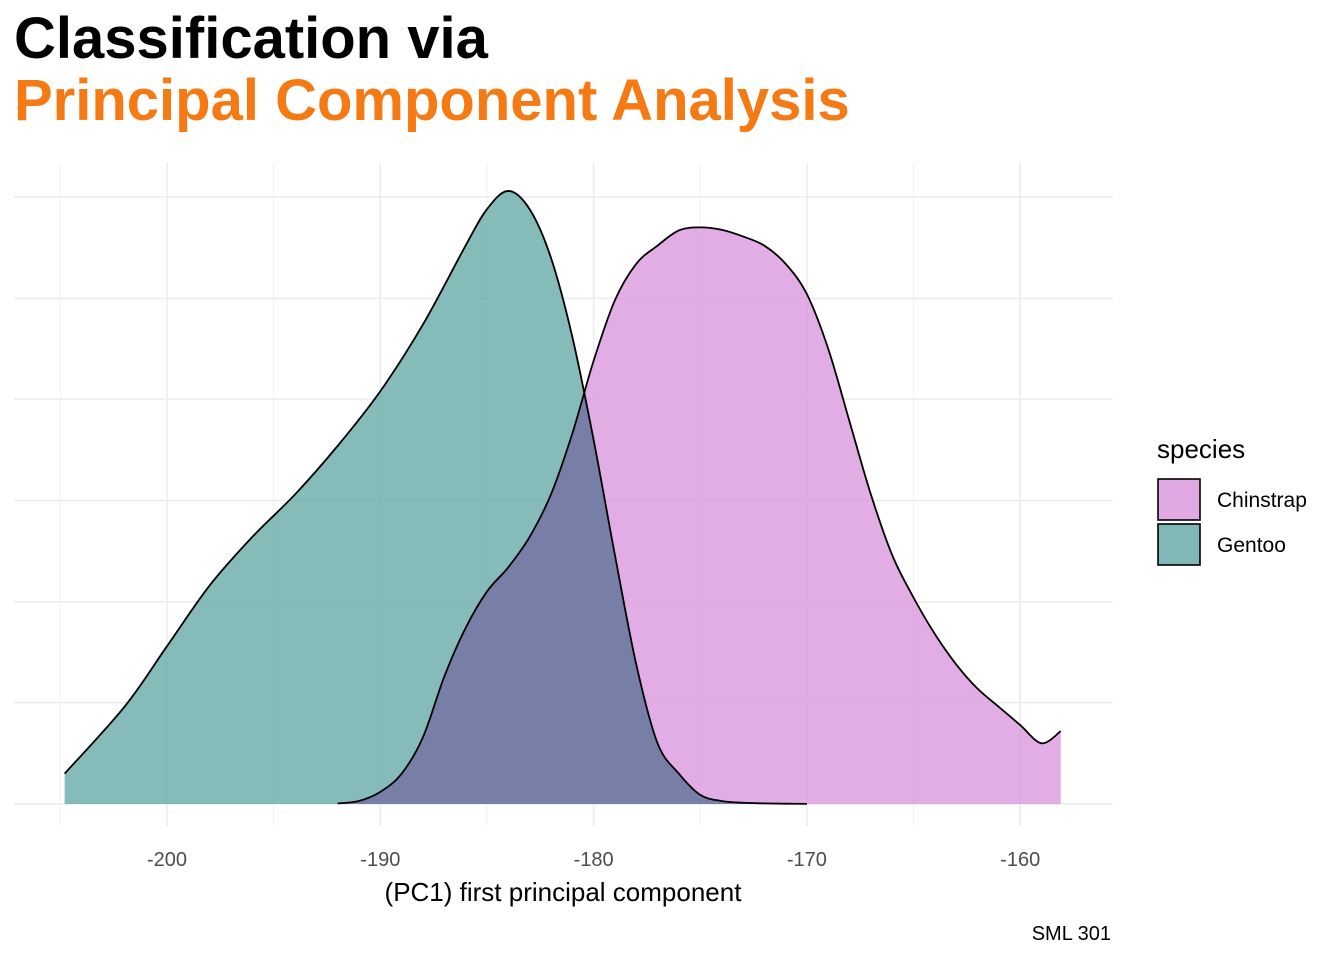  Describe the element at coordinates (1071, 934) in the screenshot. I see `caption: SML 301` at that location.